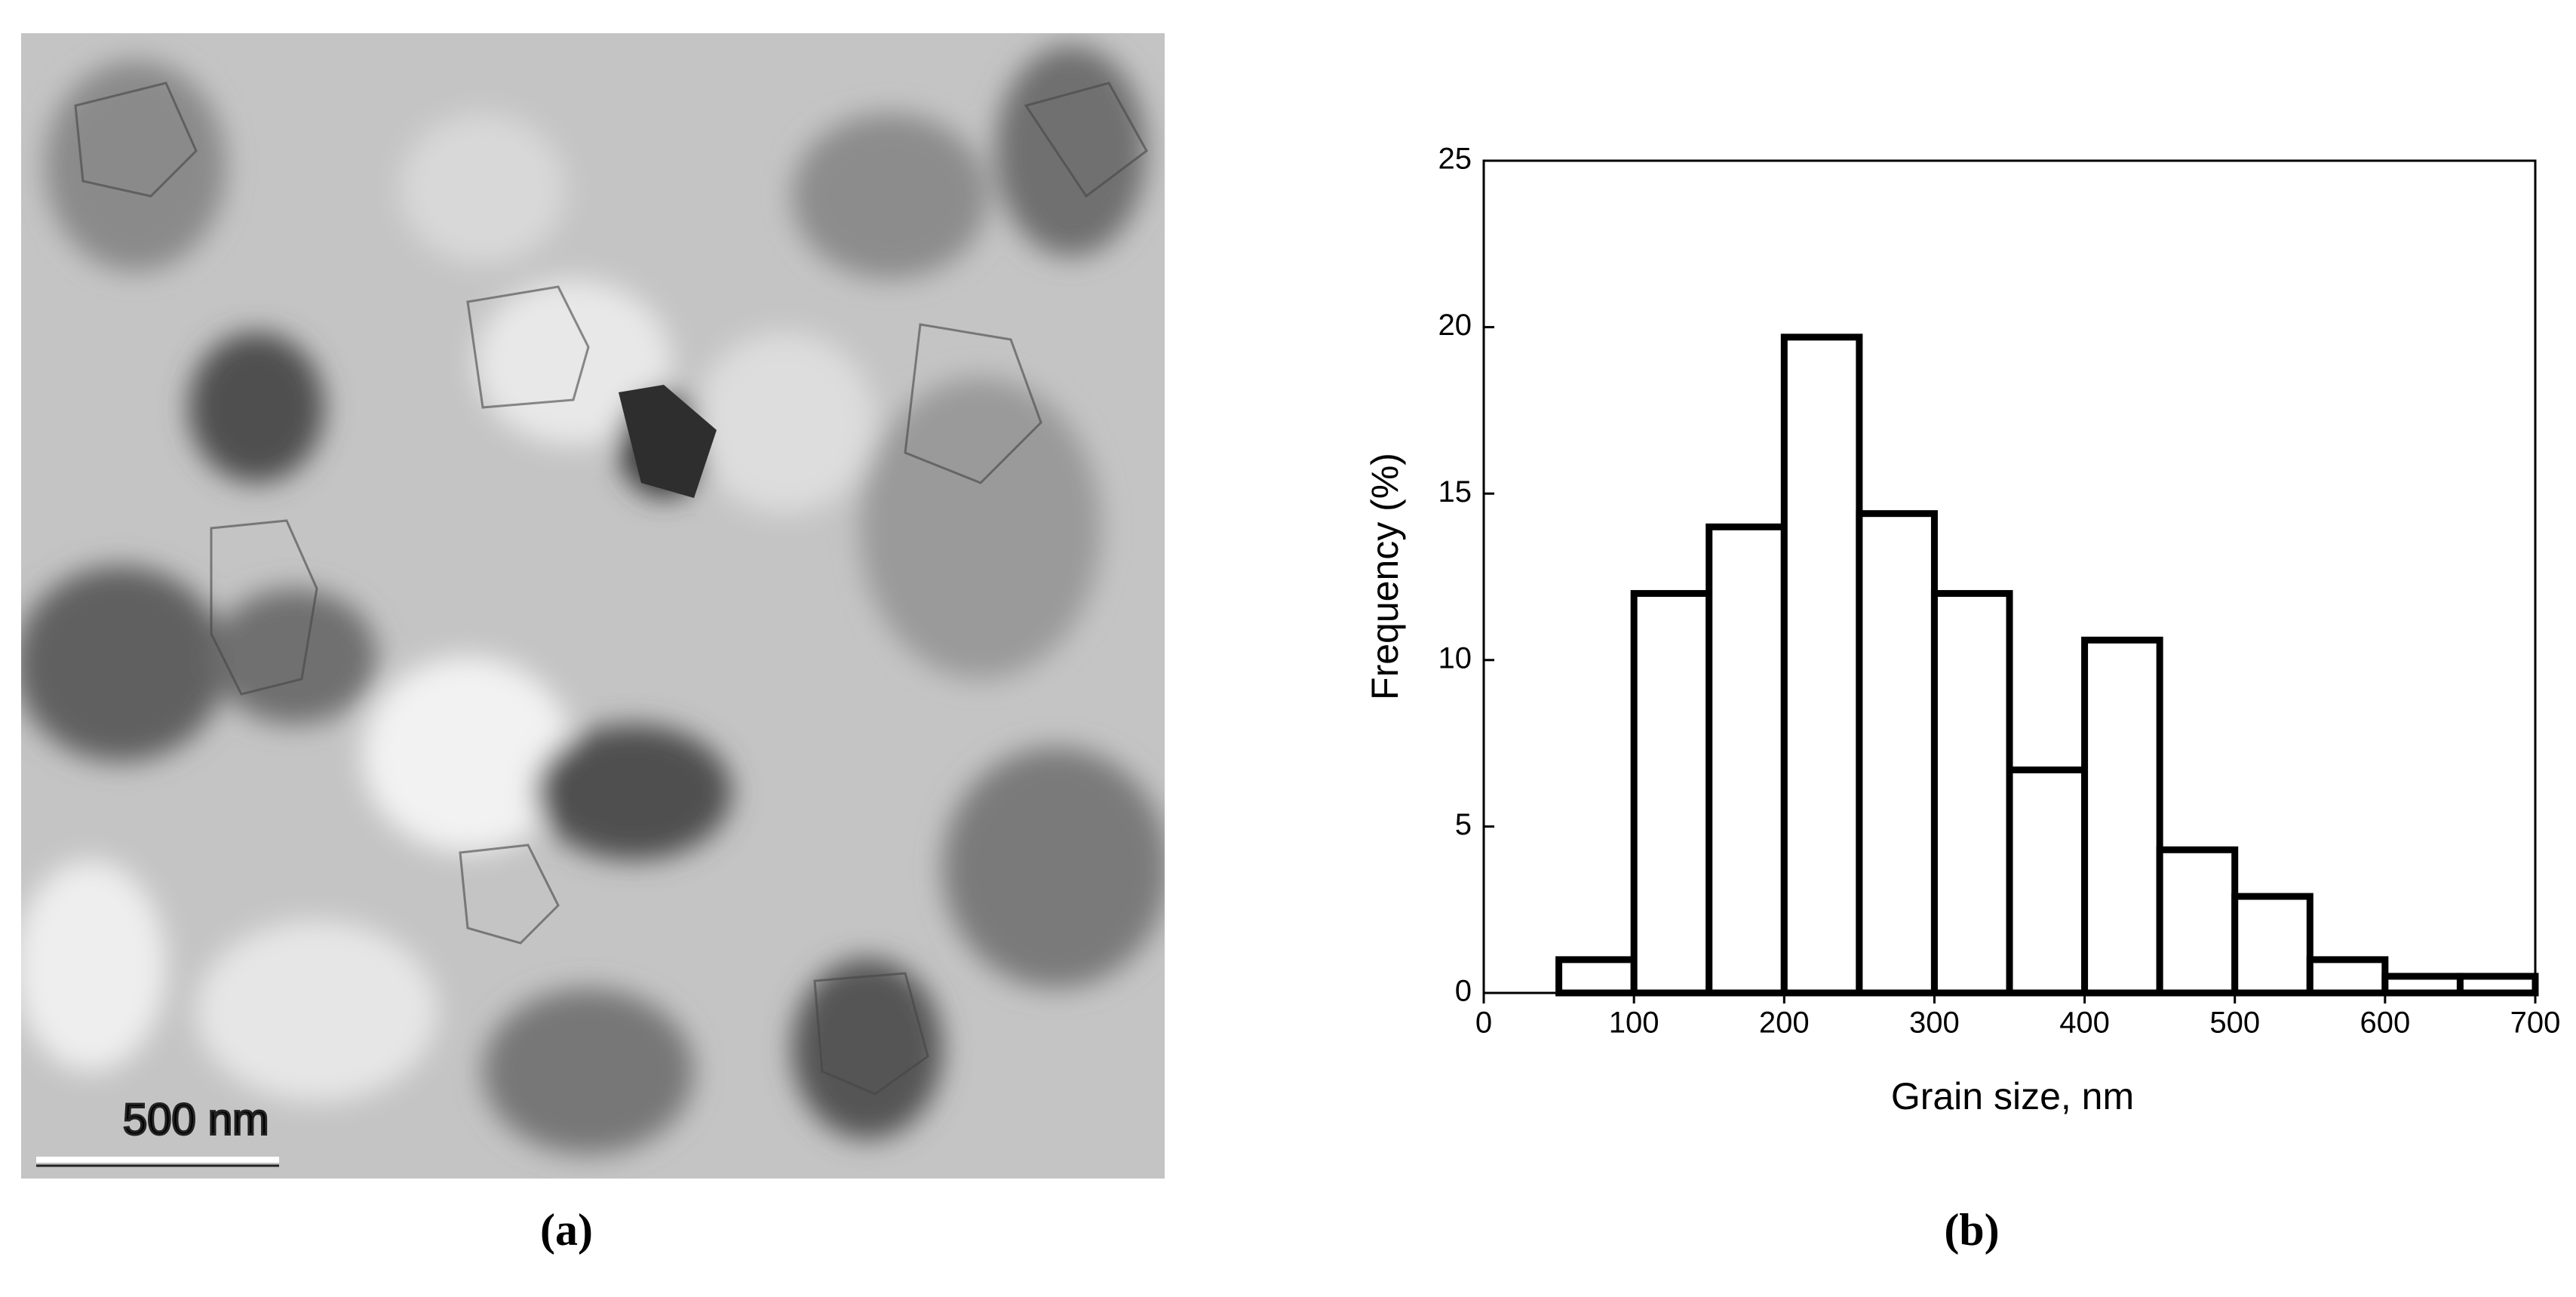 The width and height of the screenshot is (2576, 1297). Describe the element at coordinates (1972, 1230) in the screenshot. I see `panel-label: (b)` at that location.